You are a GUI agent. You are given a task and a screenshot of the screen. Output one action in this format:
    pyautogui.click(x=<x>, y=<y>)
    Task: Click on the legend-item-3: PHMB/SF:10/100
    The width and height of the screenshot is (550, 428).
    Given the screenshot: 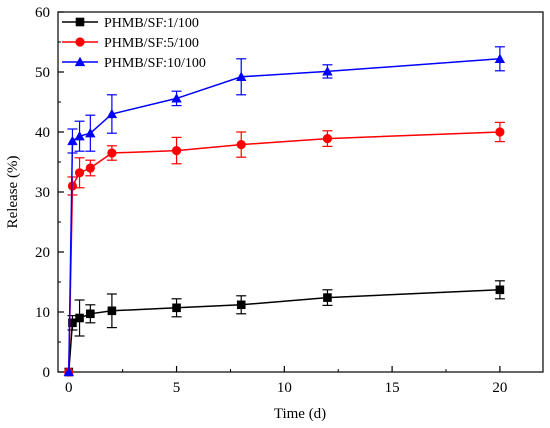 What is the action you would take?
    pyautogui.click(x=134, y=63)
    